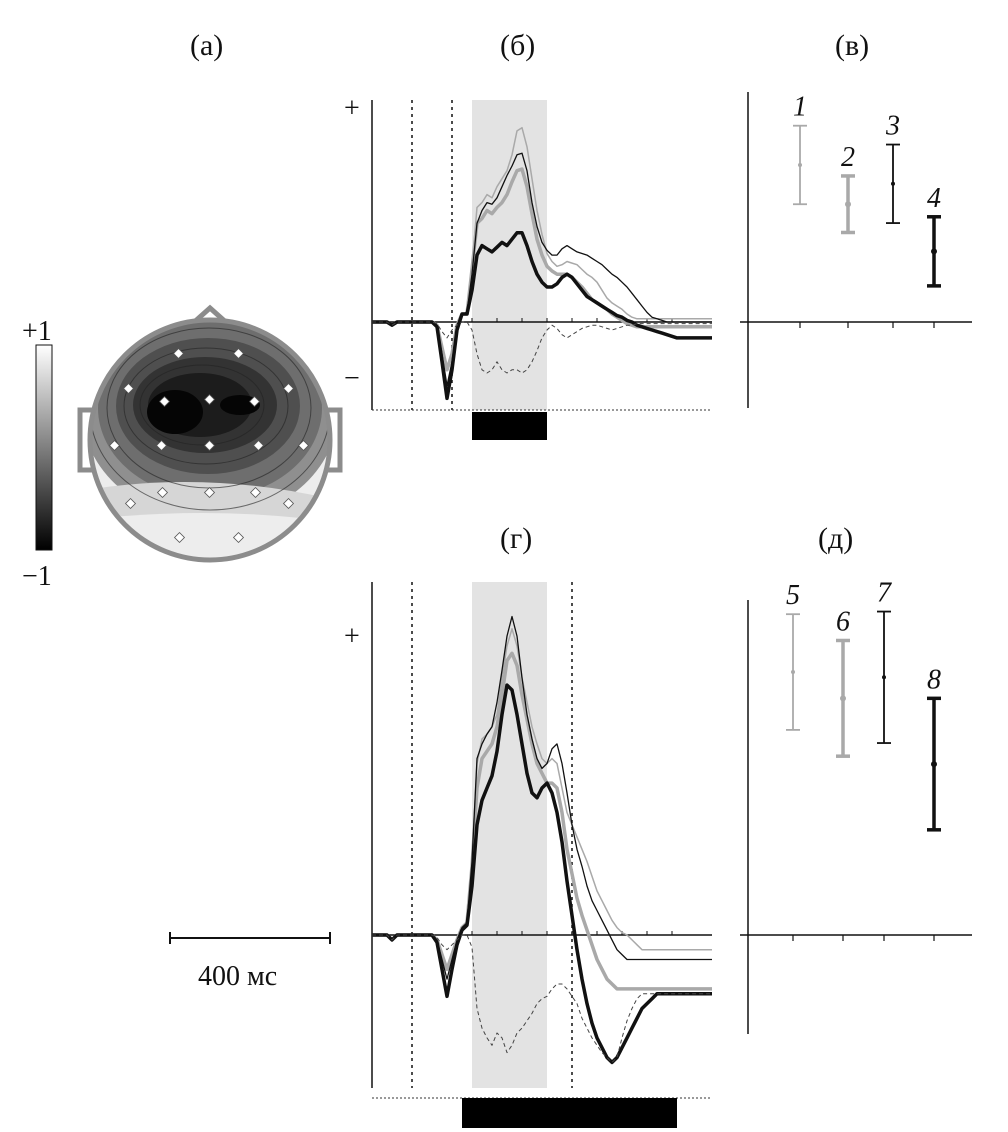 Image resolution: width=1008 pixels, height=1132 pixels. I want to click on minus-label: −, so click(352, 378).